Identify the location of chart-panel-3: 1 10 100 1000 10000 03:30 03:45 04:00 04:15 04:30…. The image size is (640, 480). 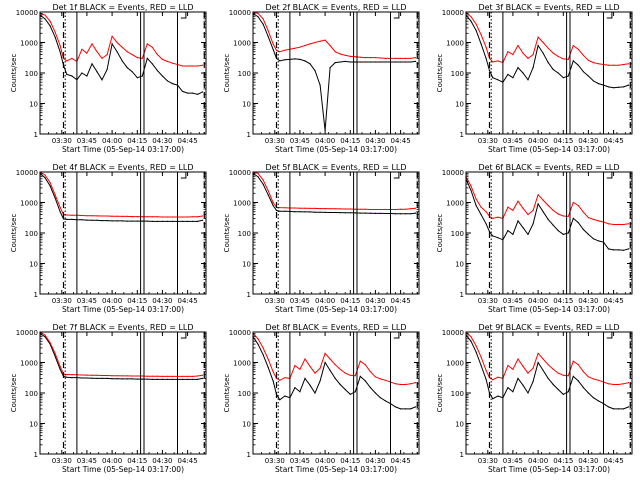
(534, 78).